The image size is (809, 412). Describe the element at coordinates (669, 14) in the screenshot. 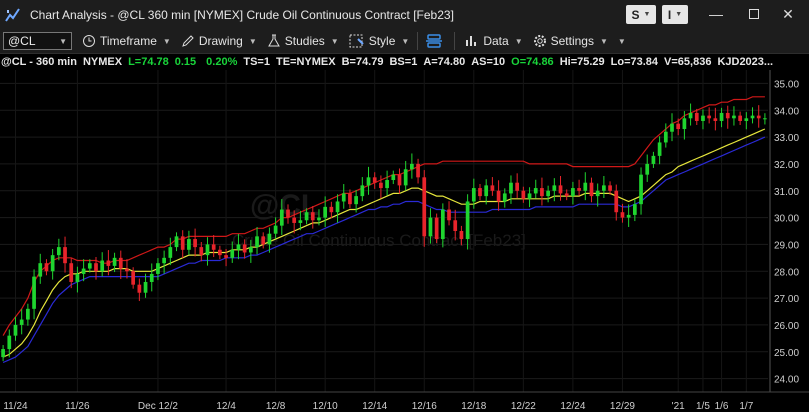

I see `i-label: I` at that location.